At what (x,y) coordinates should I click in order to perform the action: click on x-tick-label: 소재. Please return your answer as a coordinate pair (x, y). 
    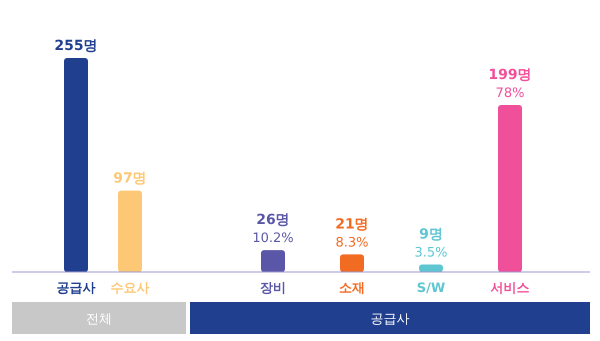
    Looking at the image, I should click on (352, 288).